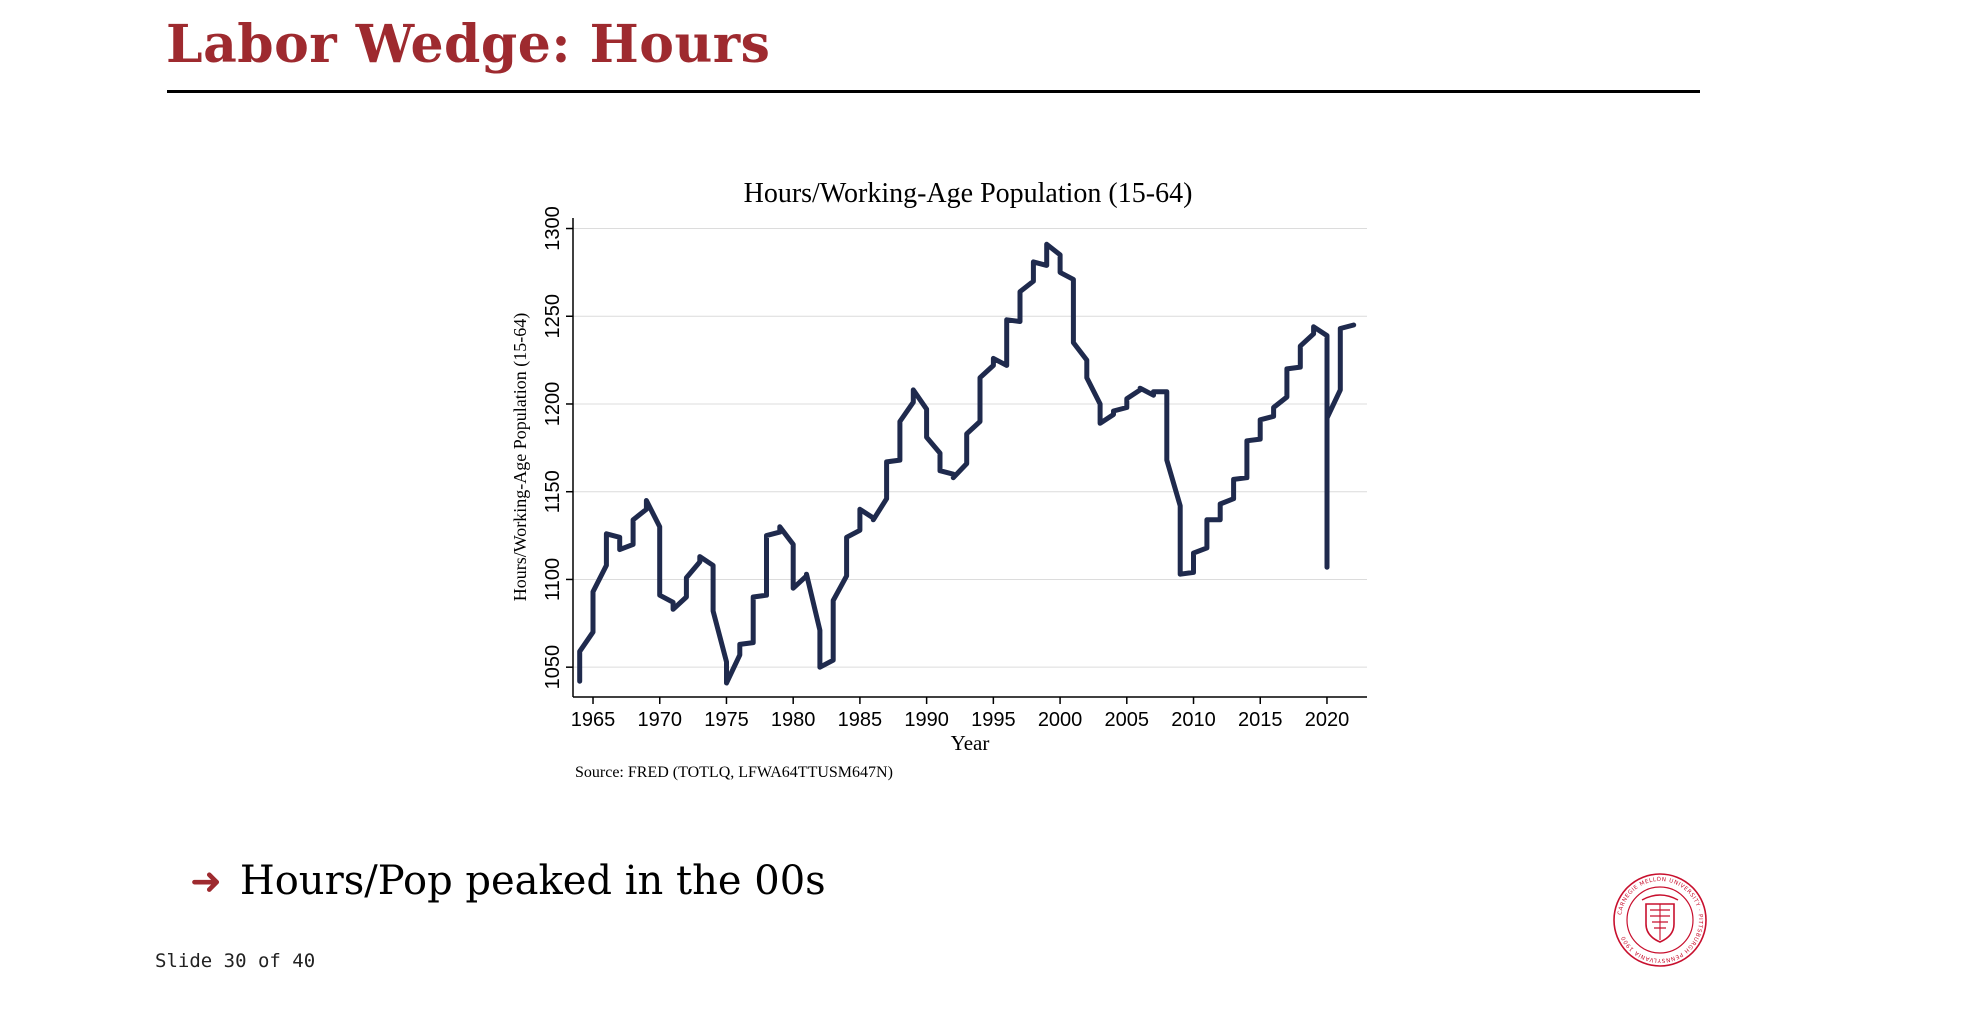  I want to click on y-tick-label: 1250, so click(553, 316).